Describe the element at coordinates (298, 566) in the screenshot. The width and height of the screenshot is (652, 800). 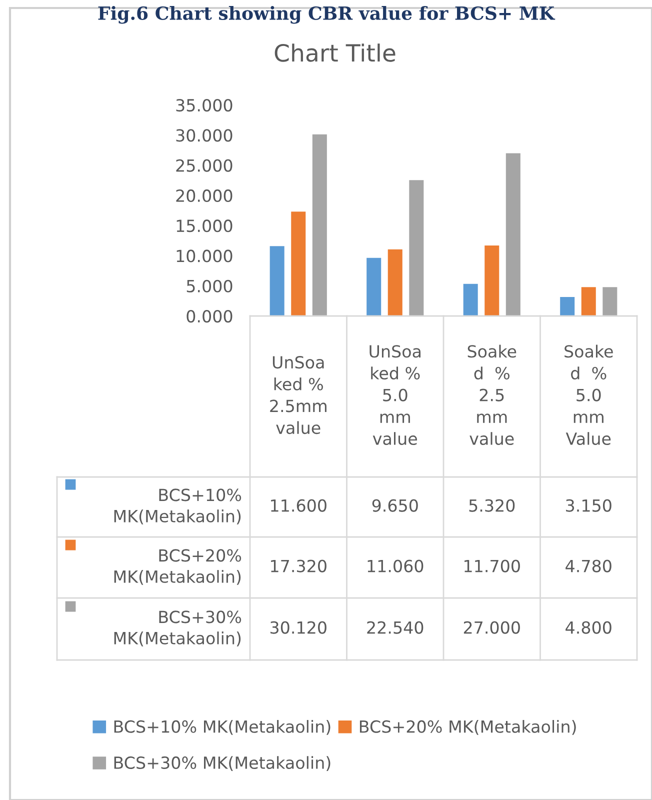
I see `data-label: 17.320` at that location.